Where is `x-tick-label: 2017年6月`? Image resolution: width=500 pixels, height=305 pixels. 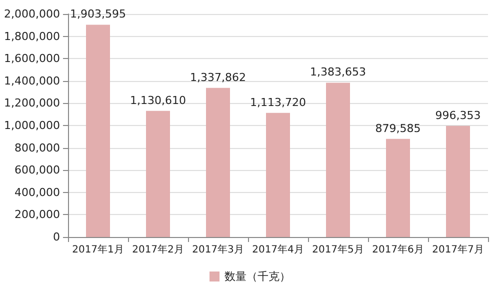
x-tick-label: 2017年6月 is located at coordinates (398, 250).